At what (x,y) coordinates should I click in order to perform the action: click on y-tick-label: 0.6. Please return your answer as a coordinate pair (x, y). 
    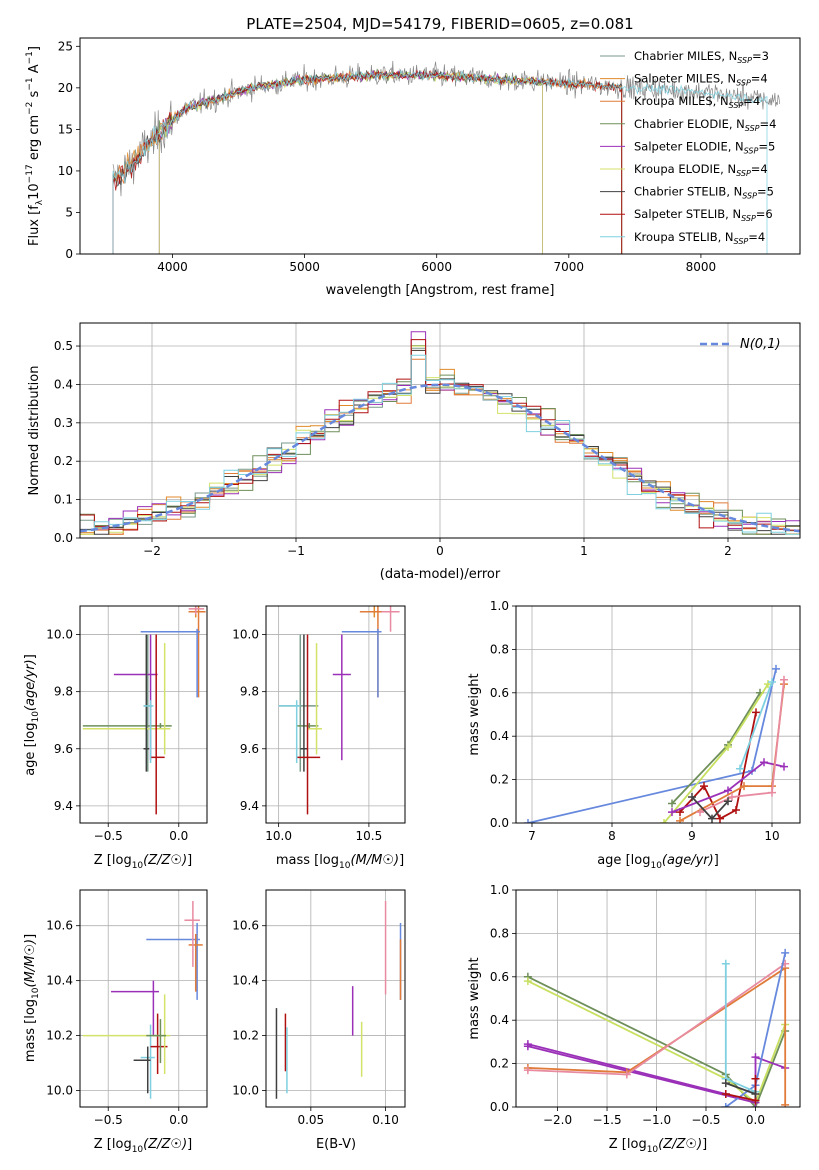
    Looking at the image, I should click on (499, 693).